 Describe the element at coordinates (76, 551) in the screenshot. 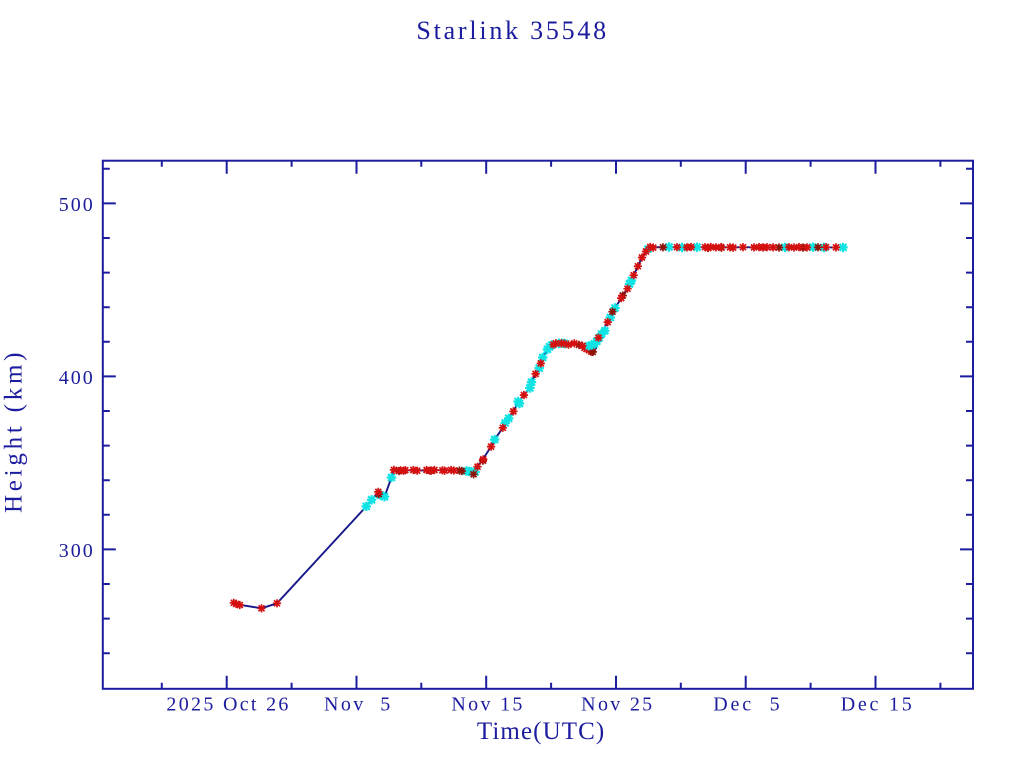

I see `svg-text: 300` at that location.